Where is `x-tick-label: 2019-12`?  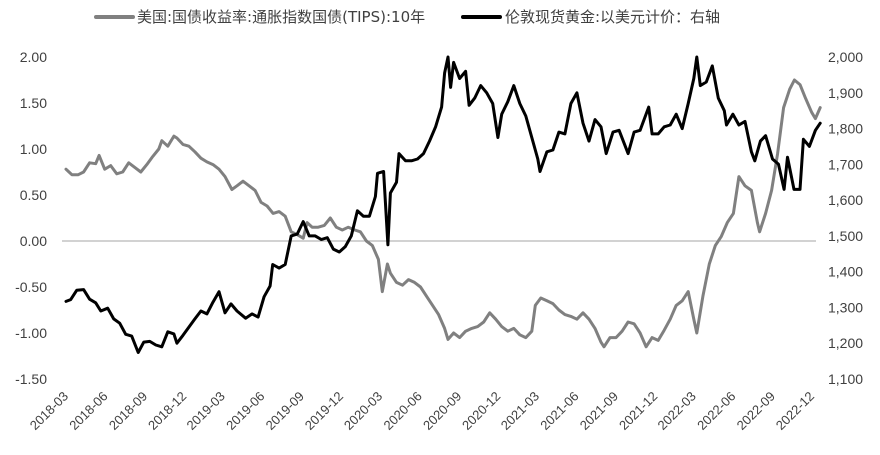 x-tick-label: 2019-12 is located at coordinates (324, 411).